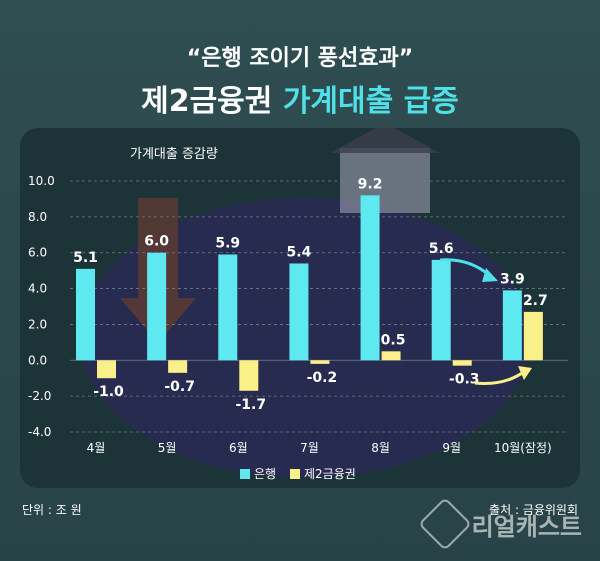 This screenshot has width=600, height=561. I want to click on data-label: 5.9, so click(227, 244).